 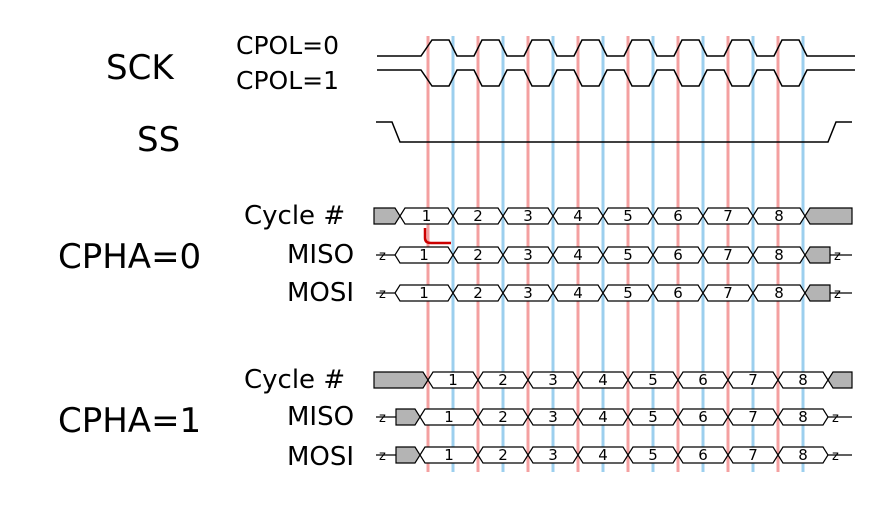 What do you see at coordinates (294, 216) in the screenshot?
I see `cpha0-cycle-label: Cycle #` at bounding box center [294, 216].